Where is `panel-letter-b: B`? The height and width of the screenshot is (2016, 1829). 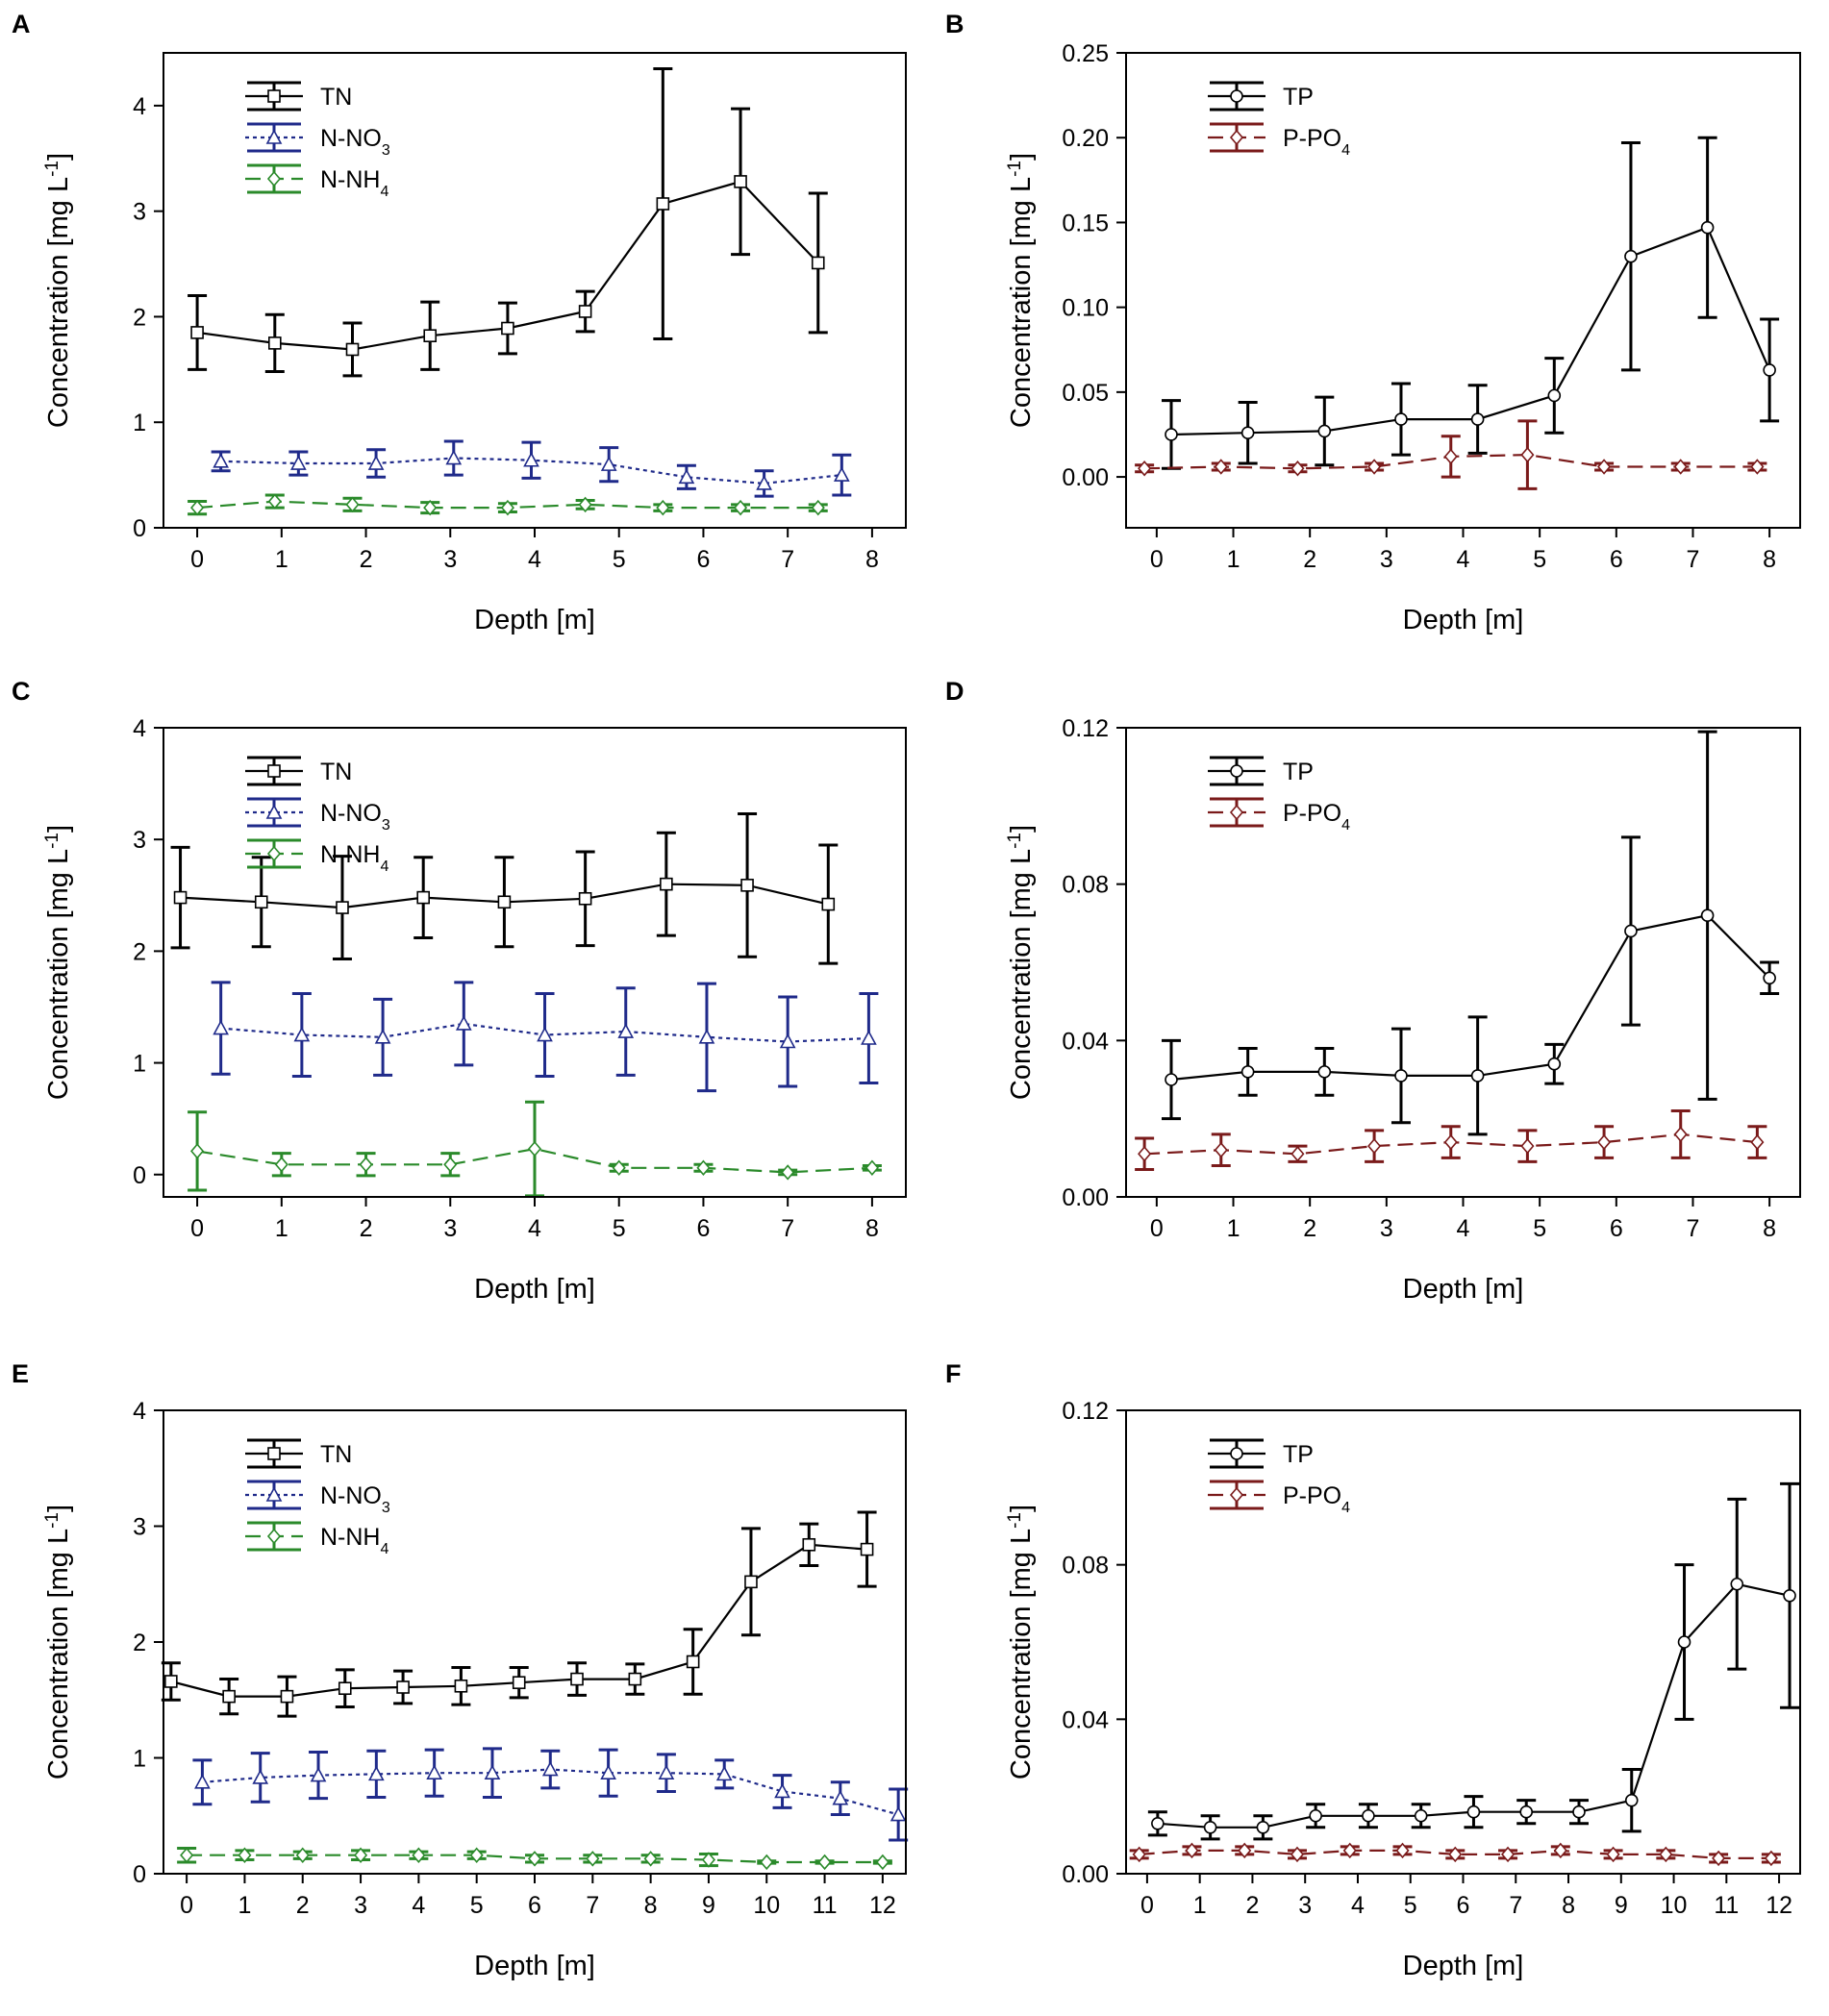
panel-letter-b: B is located at coordinates (955, 24).